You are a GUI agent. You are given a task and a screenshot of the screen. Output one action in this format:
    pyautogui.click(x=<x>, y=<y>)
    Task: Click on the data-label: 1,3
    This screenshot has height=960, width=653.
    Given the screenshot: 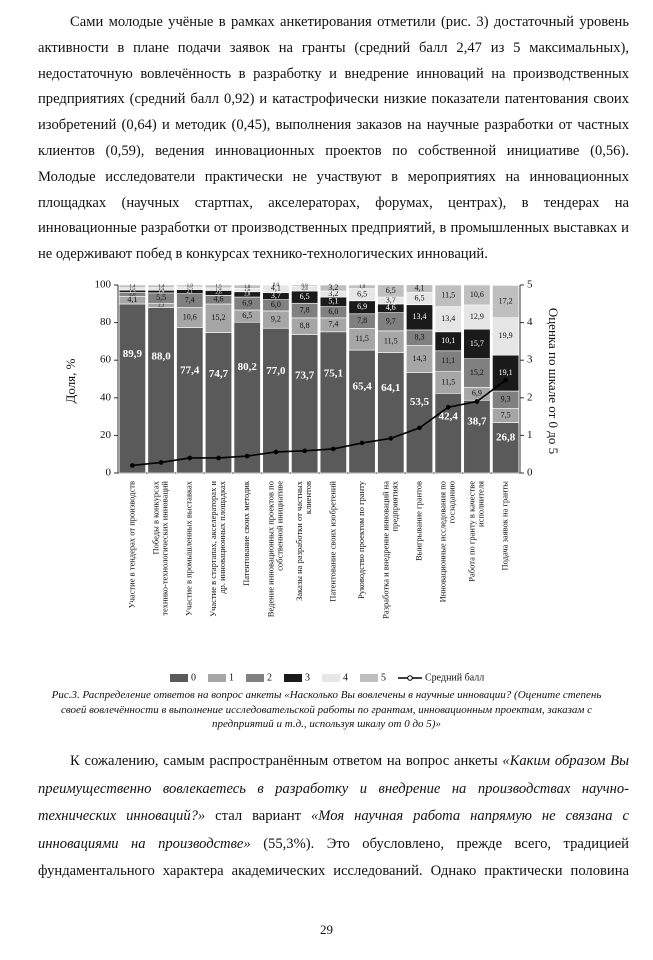 What is the action you would take?
    pyautogui.click(x=132, y=289)
    